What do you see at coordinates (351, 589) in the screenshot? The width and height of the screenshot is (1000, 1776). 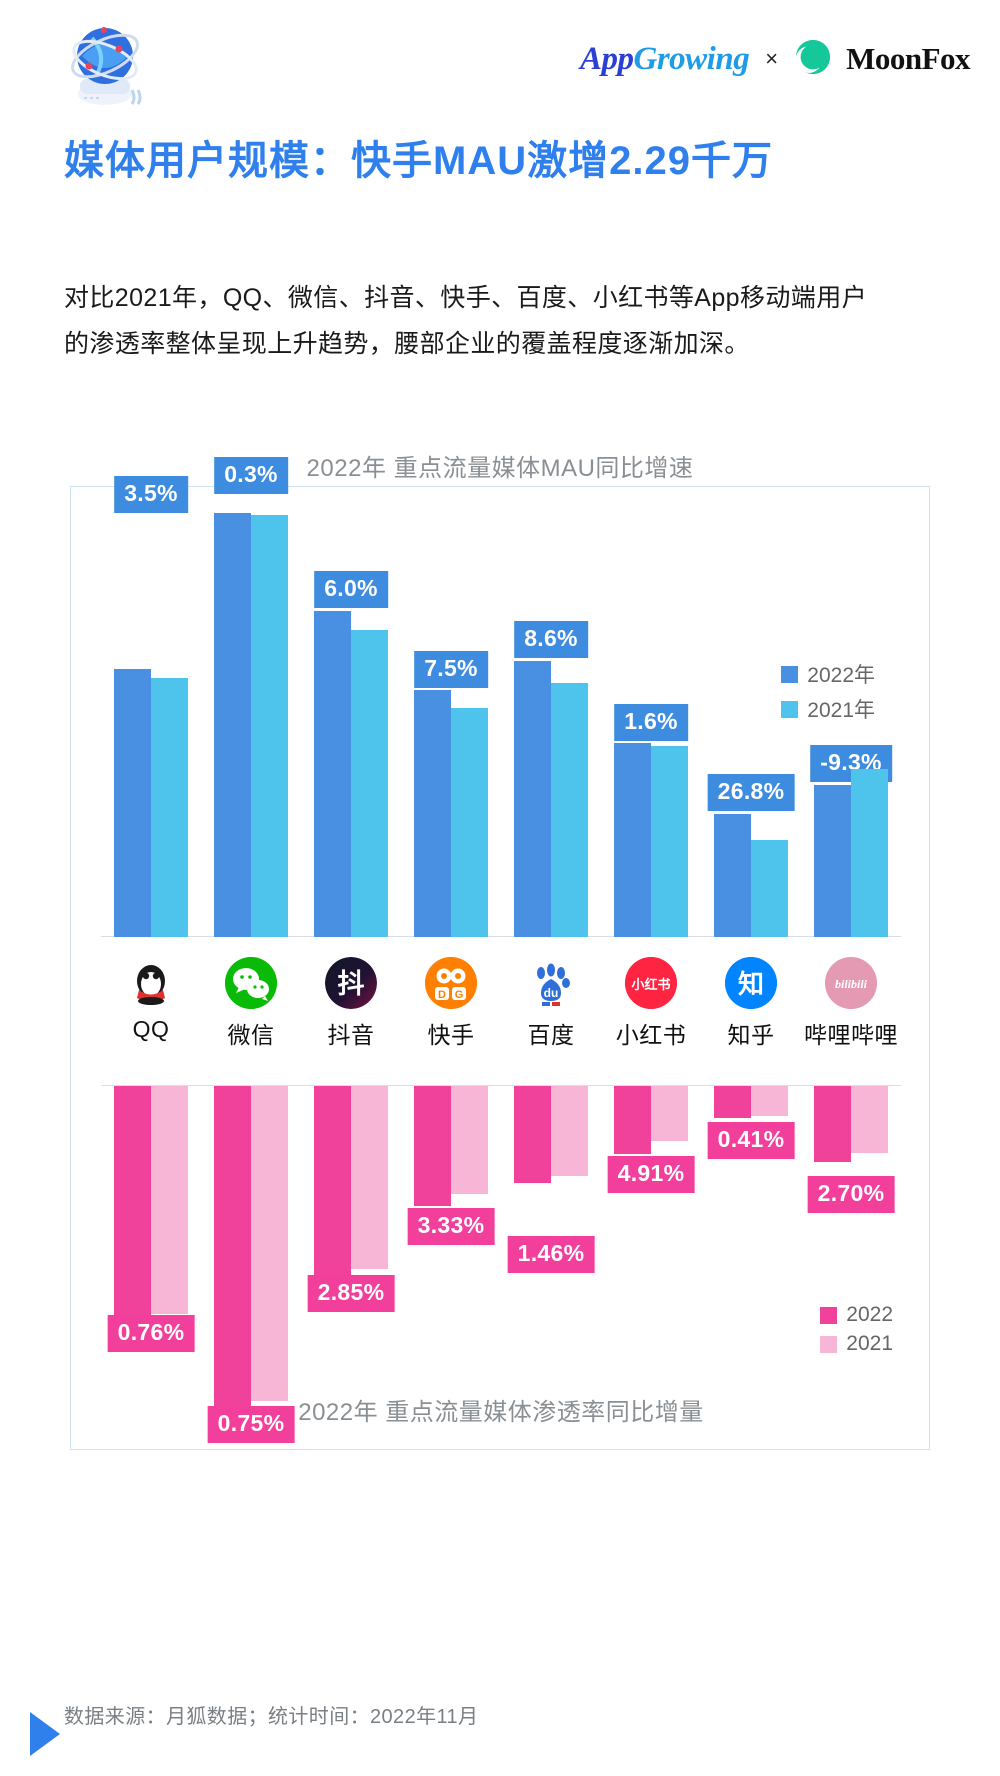 I see `data-label: 6.0%` at bounding box center [351, 589].